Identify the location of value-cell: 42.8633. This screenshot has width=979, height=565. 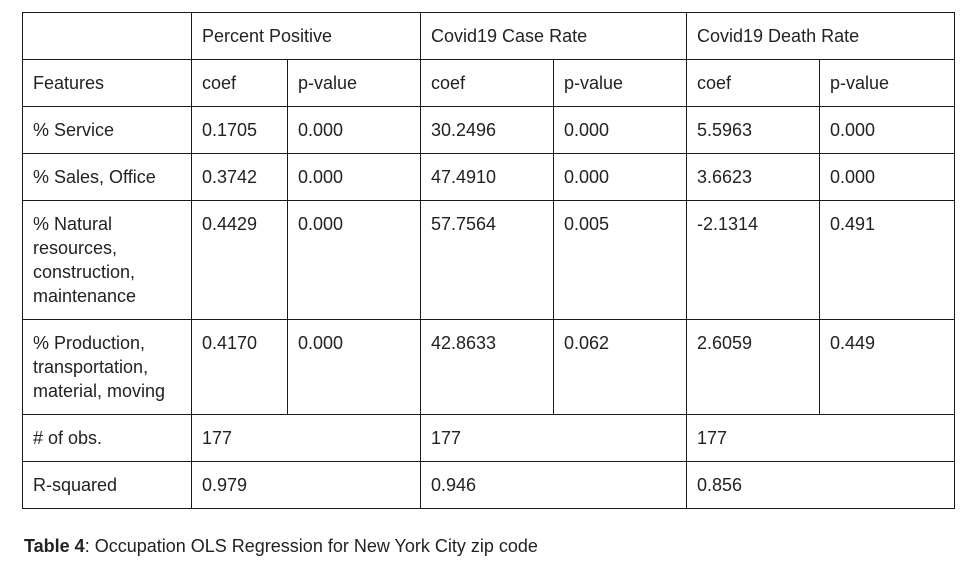
(487, 367).